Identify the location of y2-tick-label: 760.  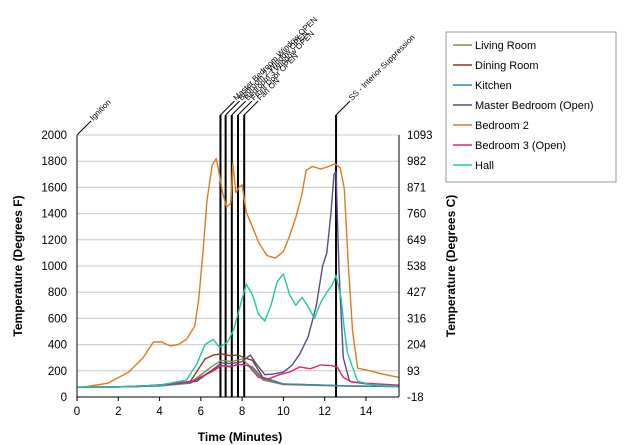
(416, 215).